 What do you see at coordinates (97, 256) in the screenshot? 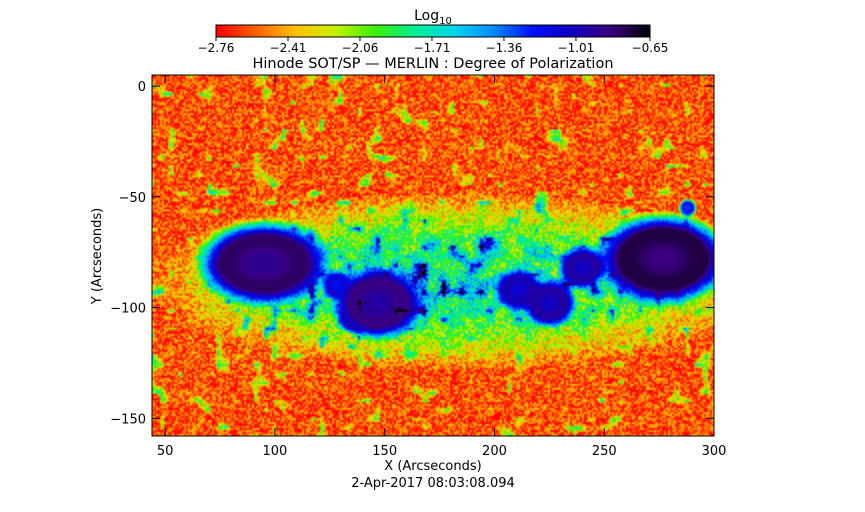
I see `y-axis-label: Y (Arcseconds)` at bounding box center [97, 256].